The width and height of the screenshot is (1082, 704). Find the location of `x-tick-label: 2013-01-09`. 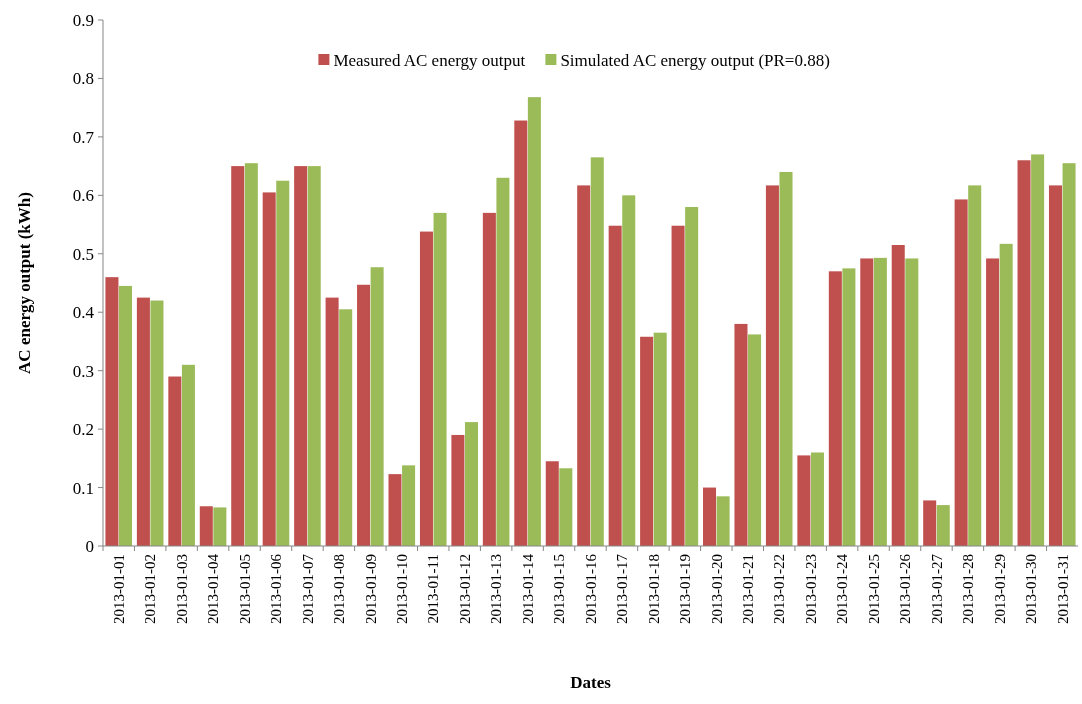

x-tick-label: 2013-01-09 is located at coordinates (370, 589).